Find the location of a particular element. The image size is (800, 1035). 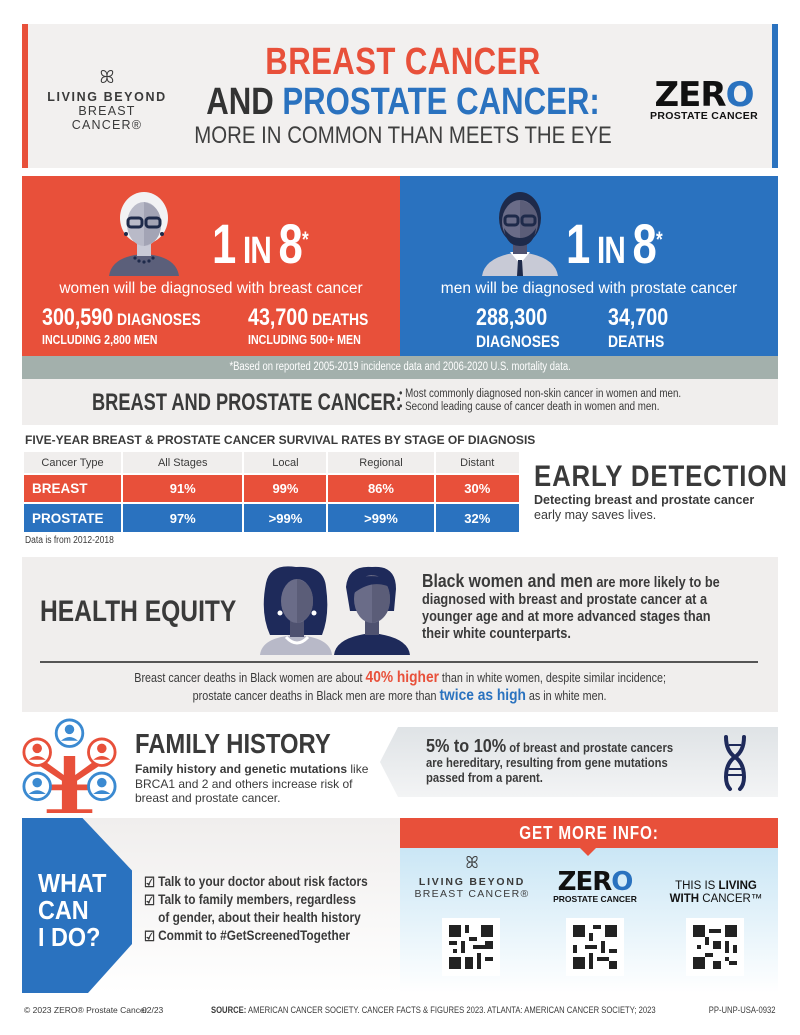

table-cell: 30% is located at coordinates (478, 488).